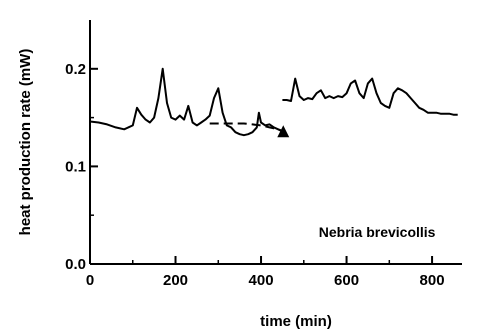  Describe the element at coordinates (90, 280) in the screenshot. I see `x-tick-label: 0` at that location.